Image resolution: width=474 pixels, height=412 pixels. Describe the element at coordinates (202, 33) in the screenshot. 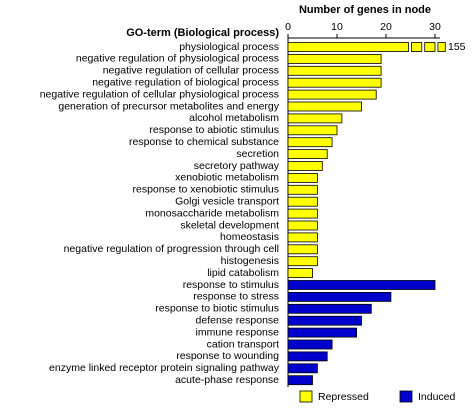

I see `chart-title: GO-term (Biological process)` at that location.